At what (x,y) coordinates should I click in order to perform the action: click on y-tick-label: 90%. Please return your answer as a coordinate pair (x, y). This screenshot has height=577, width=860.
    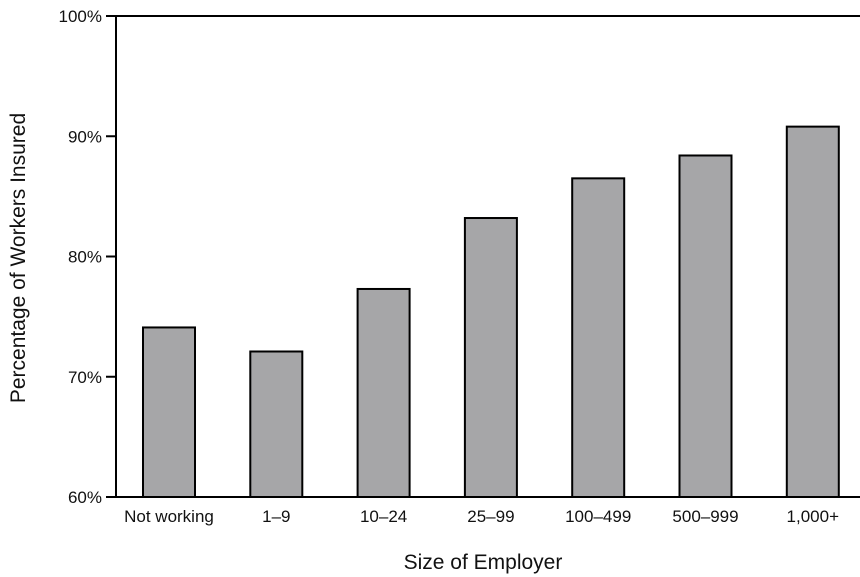
    Looking at the image, I should click on (85, 136).